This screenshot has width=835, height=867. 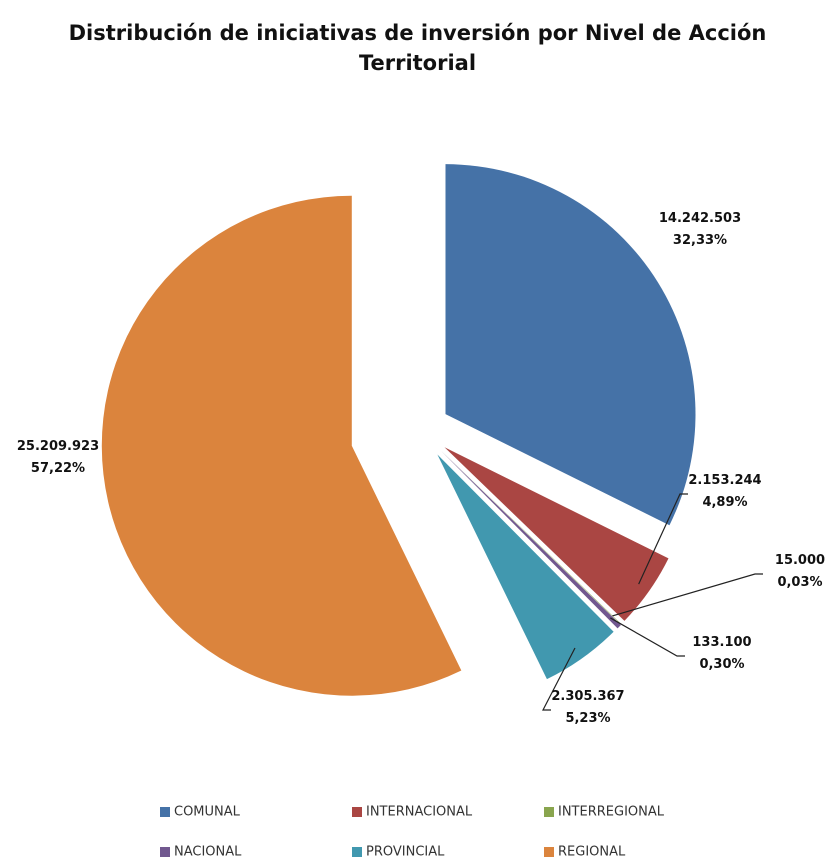 What do you see at coordinates (405, 852) in the screenshot?
I see `legend-label: PROVINCIAL` at bounding box center [405, 852].